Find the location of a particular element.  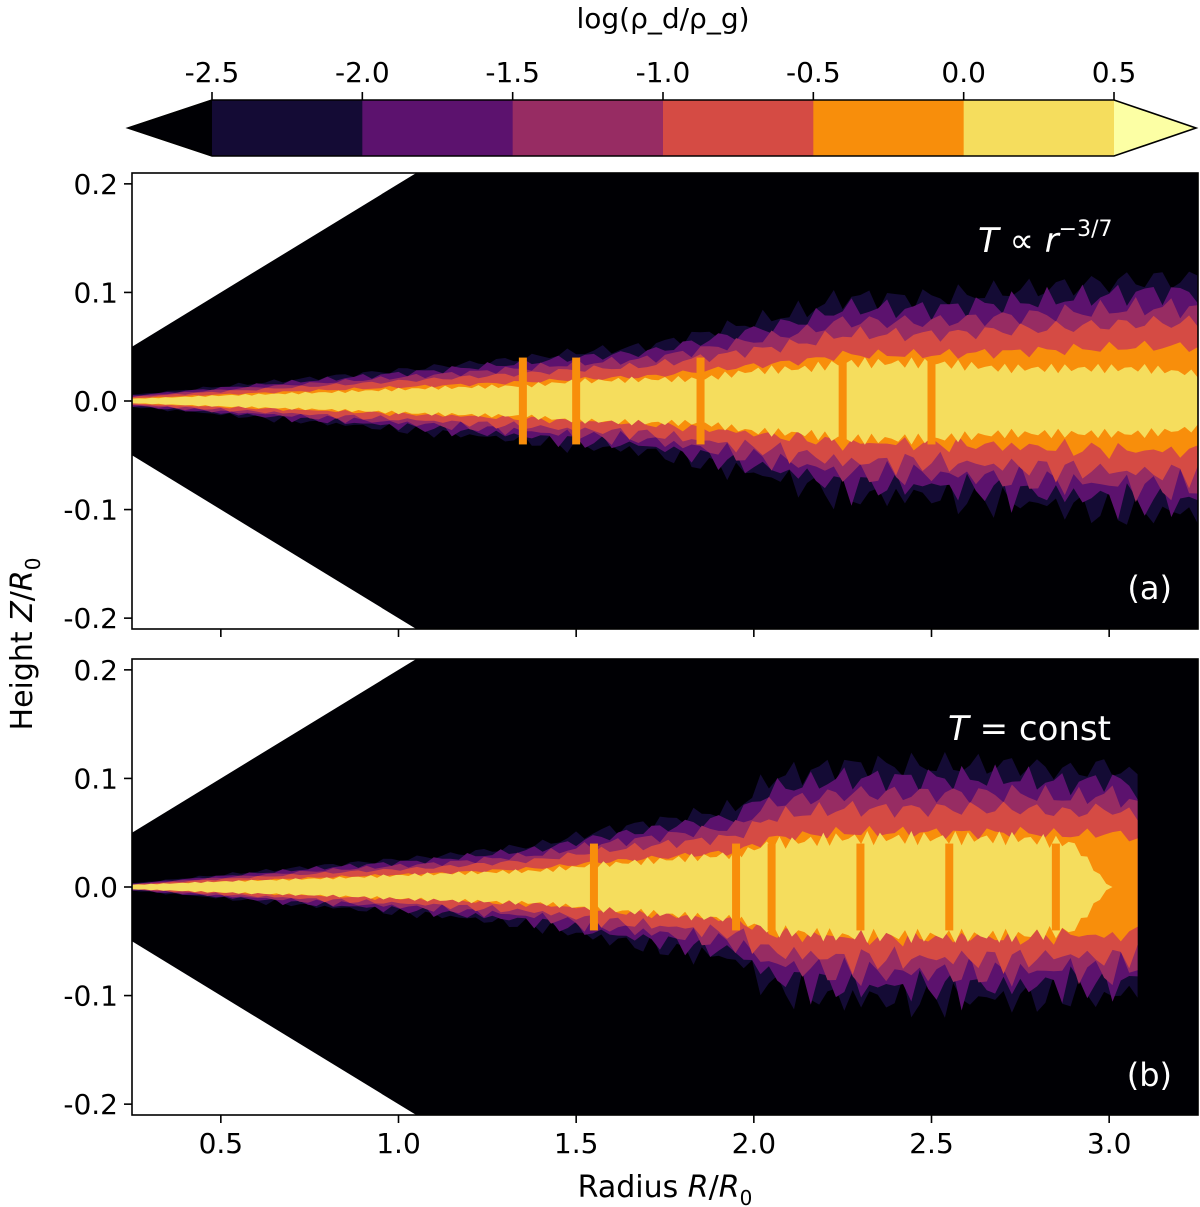

x-axis-label: Radius R/R0 is located at coordinates (665, 1188).